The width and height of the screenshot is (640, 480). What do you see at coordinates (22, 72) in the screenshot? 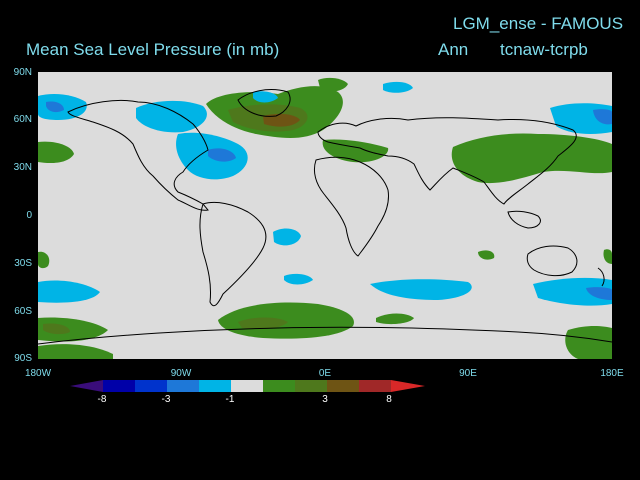
I see `lat-label-90n: 90N` at bounding box center [22, 72].